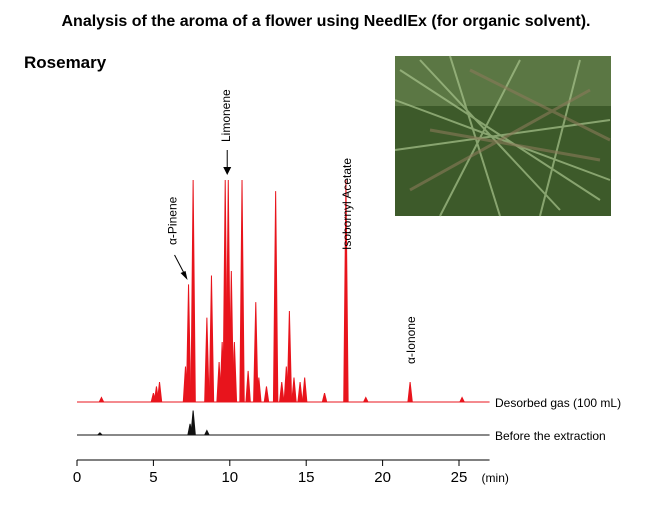 This screenshot has height=507, width=652. What do you see at coordinates (550, 436) in the screenshot?
I see `legend-label: Before the extraction` at bounding box center [550, 436].